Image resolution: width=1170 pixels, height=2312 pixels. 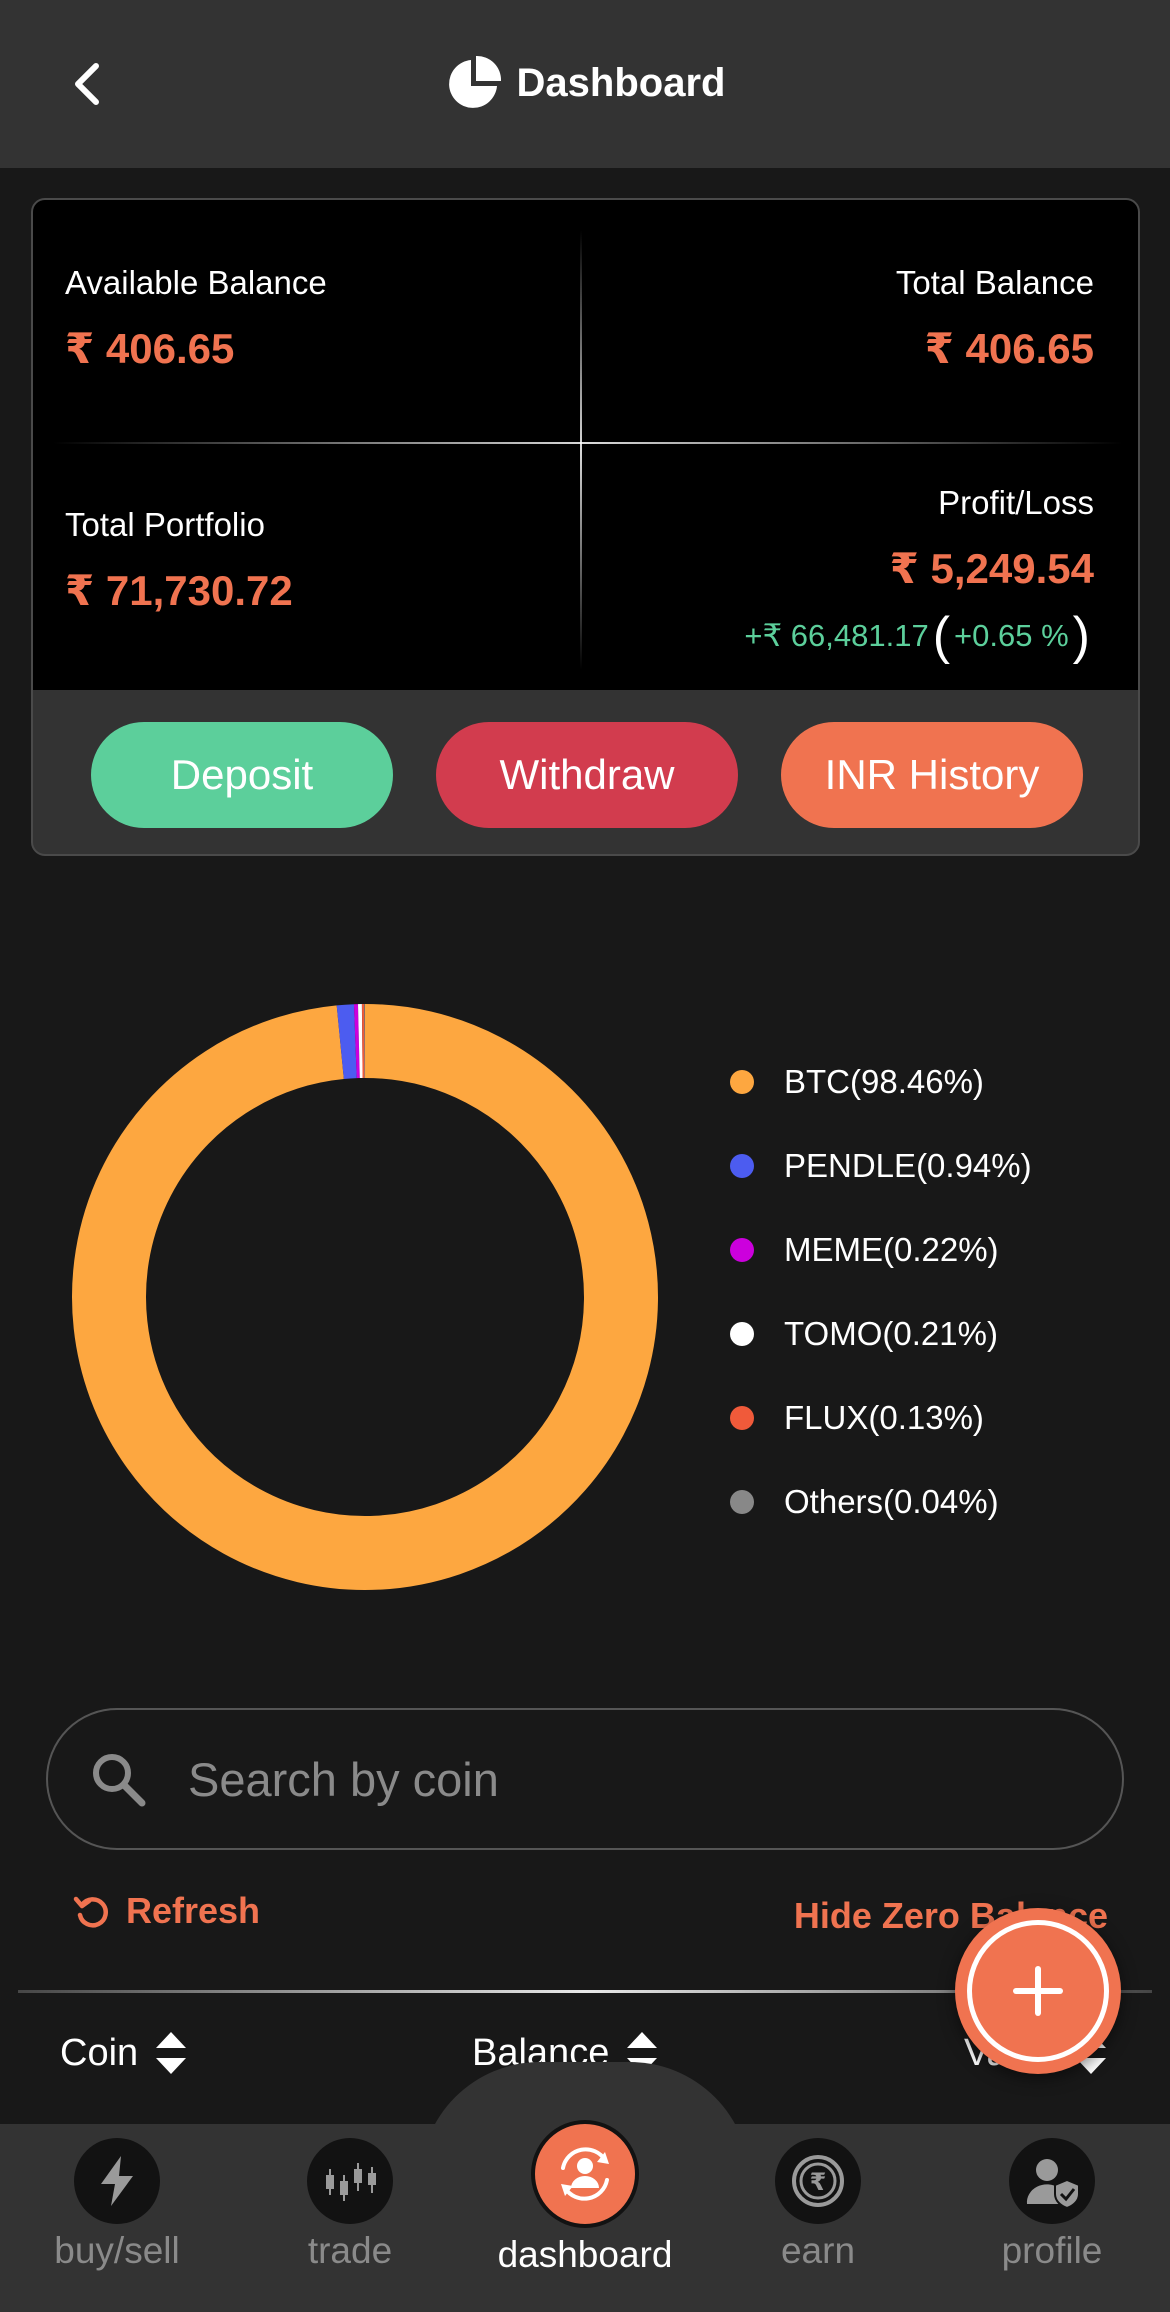 What do you see at coordinates (836, 635) in the screenshot?
I see `profit-loss-change-amount: +₹ 66,481.17` at bounding box center [836, 635].